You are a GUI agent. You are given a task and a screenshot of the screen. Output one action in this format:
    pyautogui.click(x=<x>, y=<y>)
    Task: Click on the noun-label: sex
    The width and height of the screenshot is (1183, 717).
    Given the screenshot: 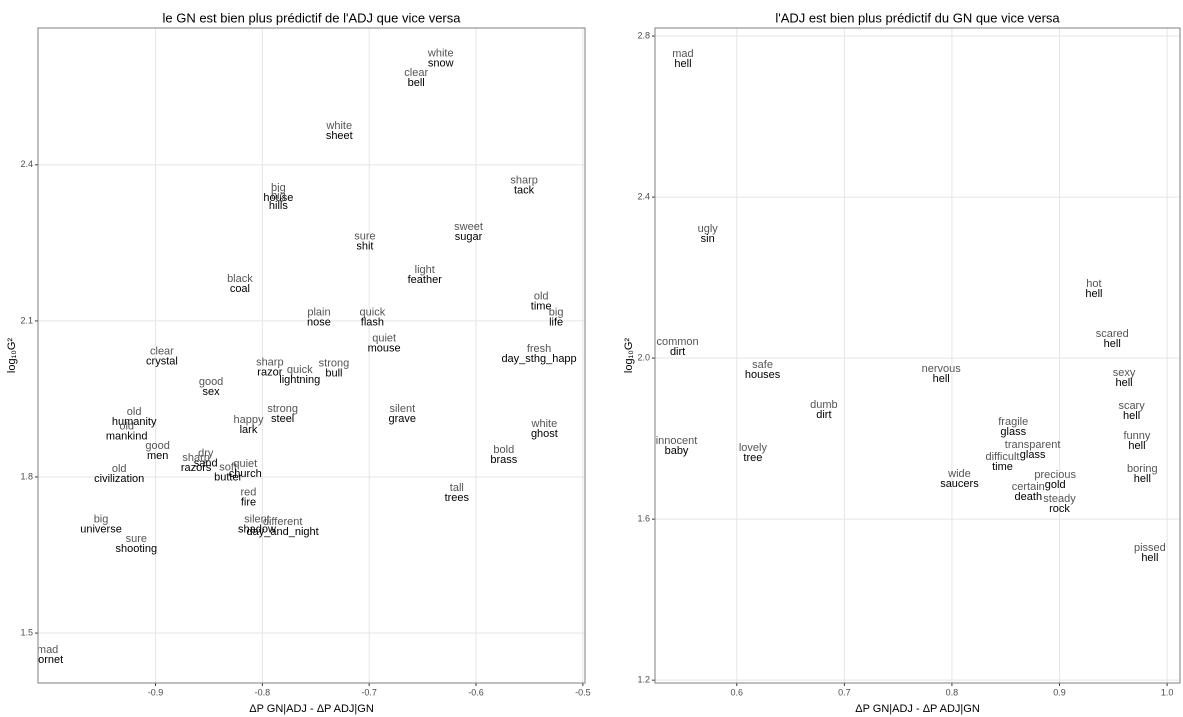 What is the action you would take?
    pyautogui.click(x=212, y=392)
    